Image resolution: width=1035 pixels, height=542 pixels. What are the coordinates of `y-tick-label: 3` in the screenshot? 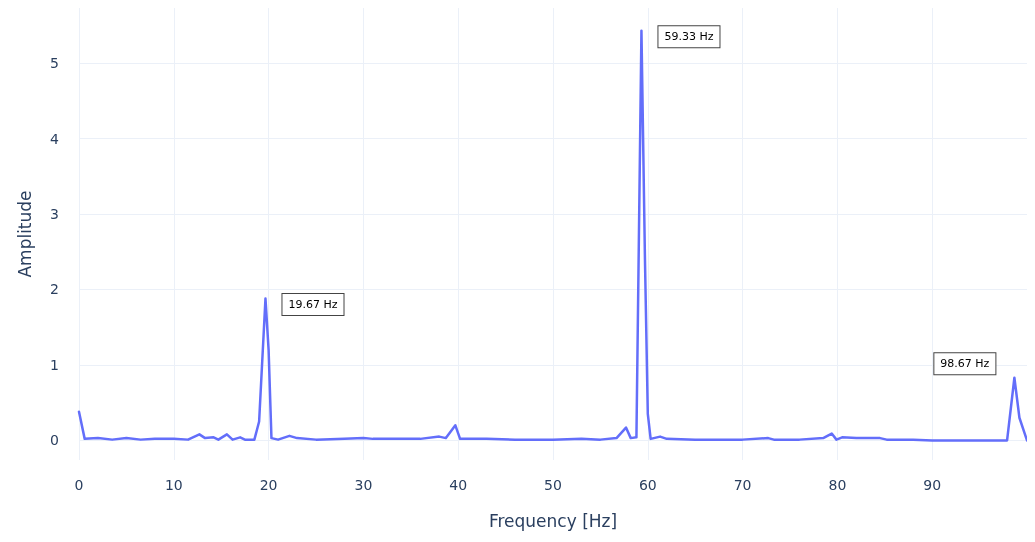 It's located at (54, 214).